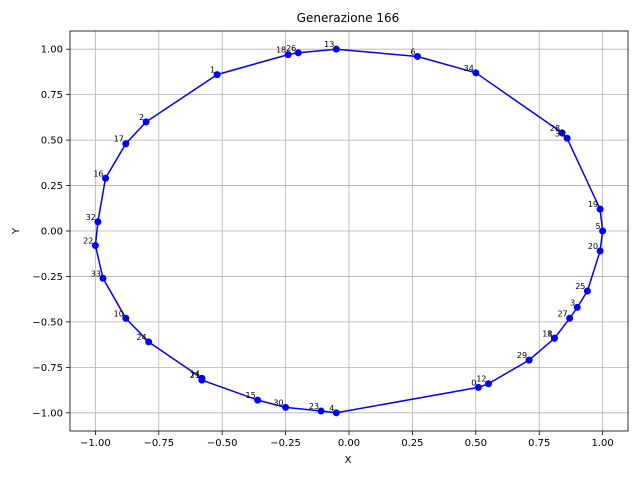  What do you see at coordinates (158, 443) in the screenshot?
I see `x-tick-label: −0.75` at bounding box center [158, 443].